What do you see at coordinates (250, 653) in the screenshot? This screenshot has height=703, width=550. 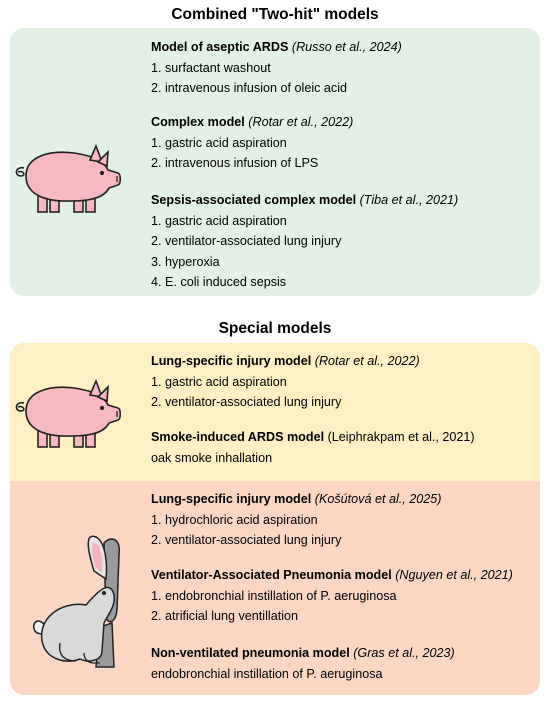 I see `model-name: Non-ventilated pneumonia model` at bounding box center [250, 653].